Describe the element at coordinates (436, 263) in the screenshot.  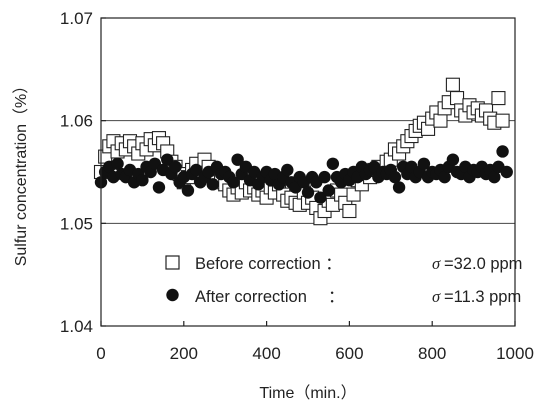
I see `legend-sigma-before: σ` at that location.